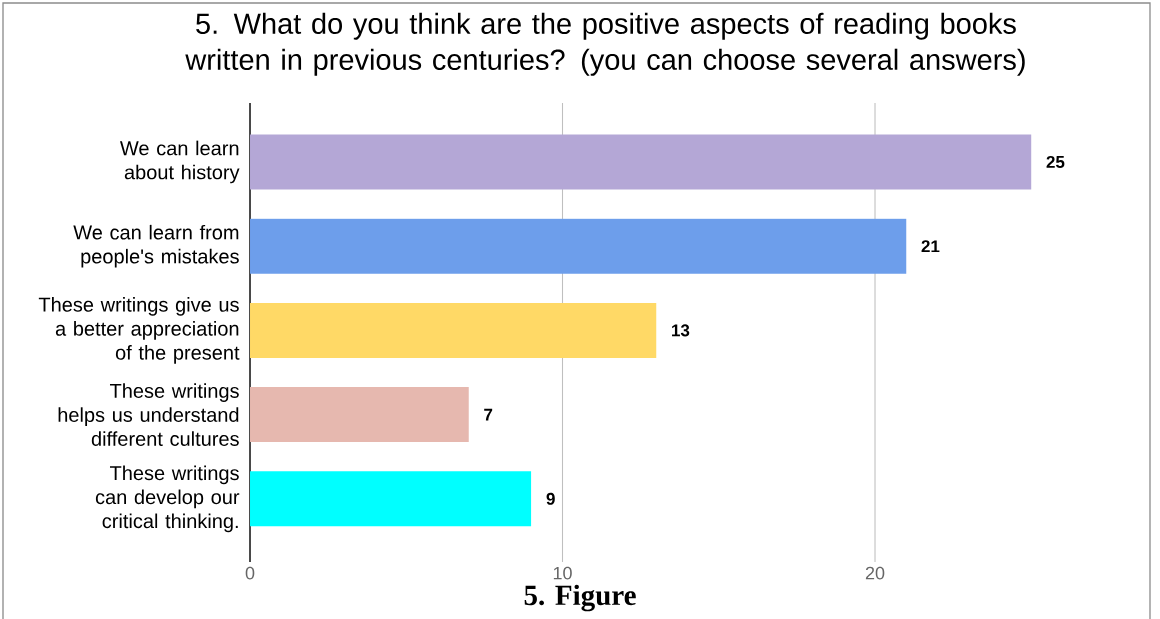  What do you see at coordinates (930, 246) in the screenshot?
I see `data-label: 21` at bounding box center [930, 246].